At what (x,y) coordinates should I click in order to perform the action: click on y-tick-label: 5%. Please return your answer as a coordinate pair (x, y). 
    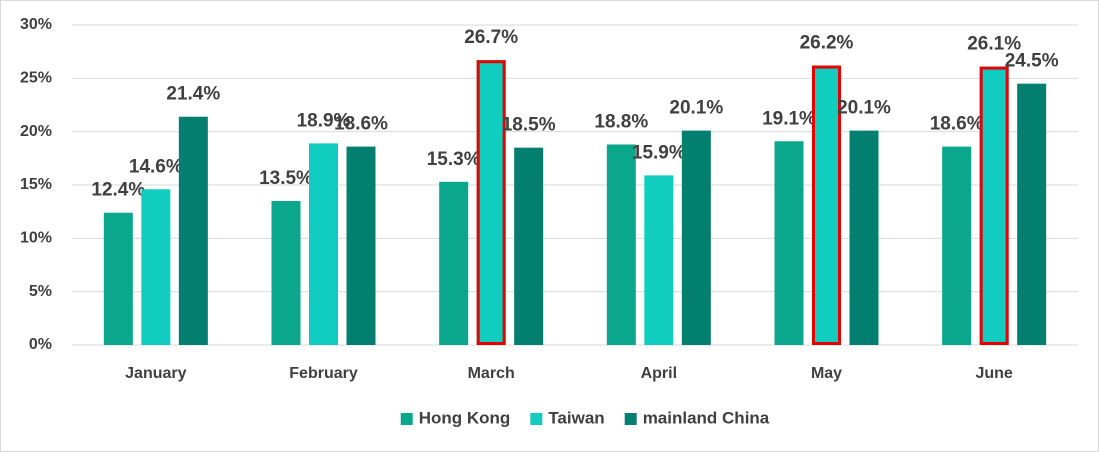
    Looking at the image, I should click on (40, 291).